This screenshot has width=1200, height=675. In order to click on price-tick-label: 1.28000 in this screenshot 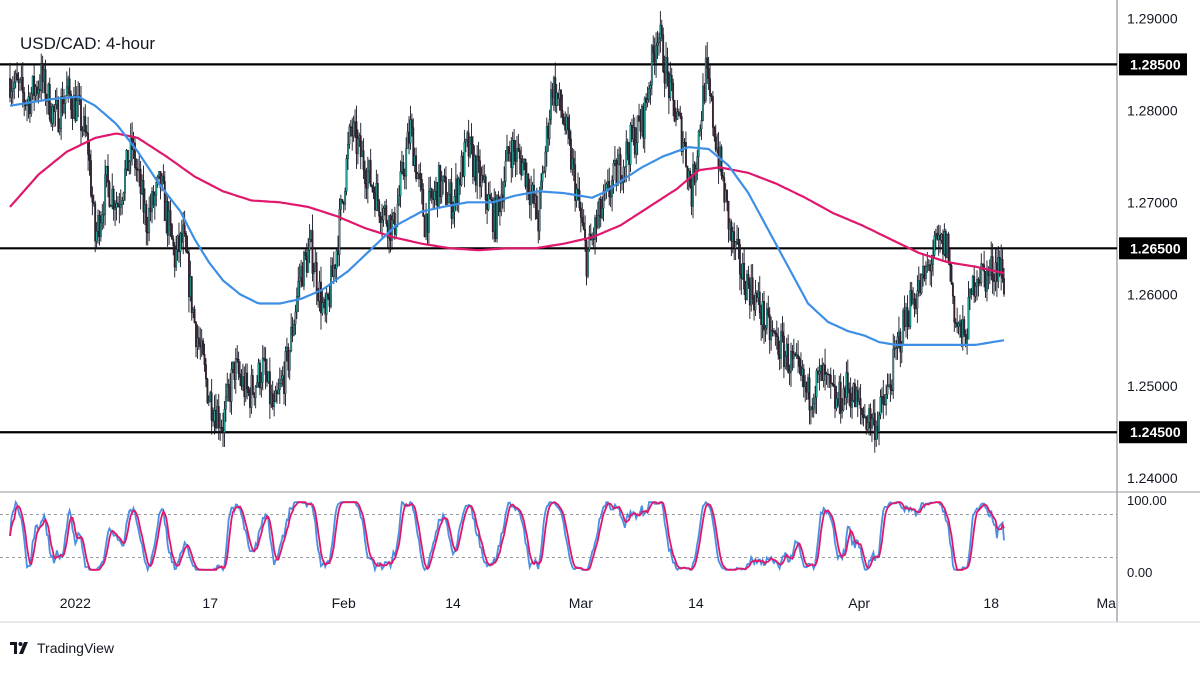, I will do `click(1152, 110)`.